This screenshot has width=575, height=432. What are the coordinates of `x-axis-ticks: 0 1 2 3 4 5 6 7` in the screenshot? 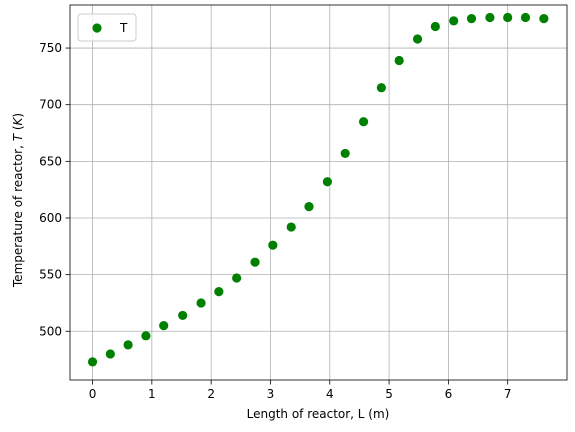 It's located at (300, 390).